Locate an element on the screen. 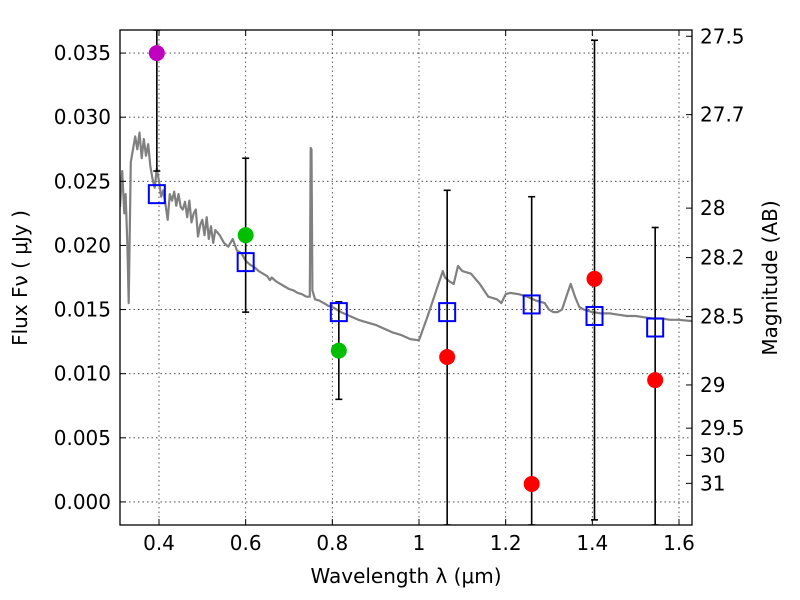  y-tick-label: 0.015 is located at coordinates (82, 310).